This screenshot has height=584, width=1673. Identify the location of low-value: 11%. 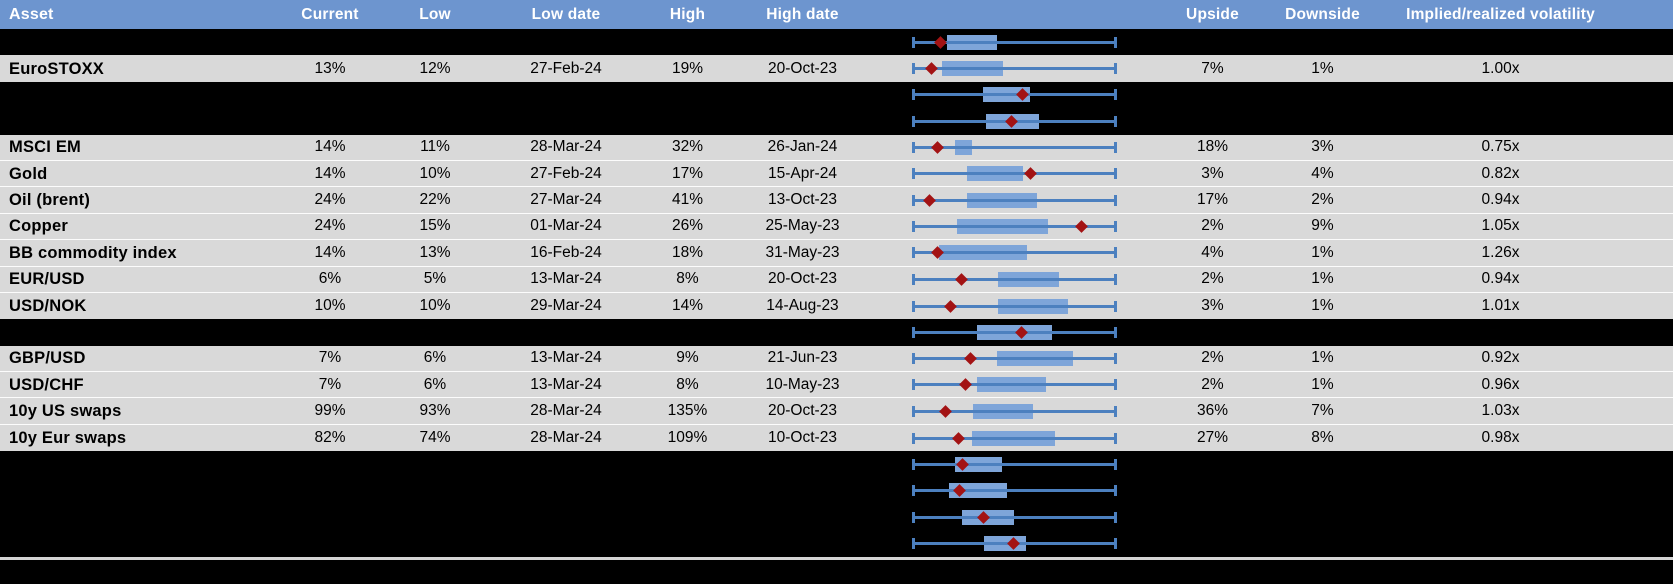
(435, 147).